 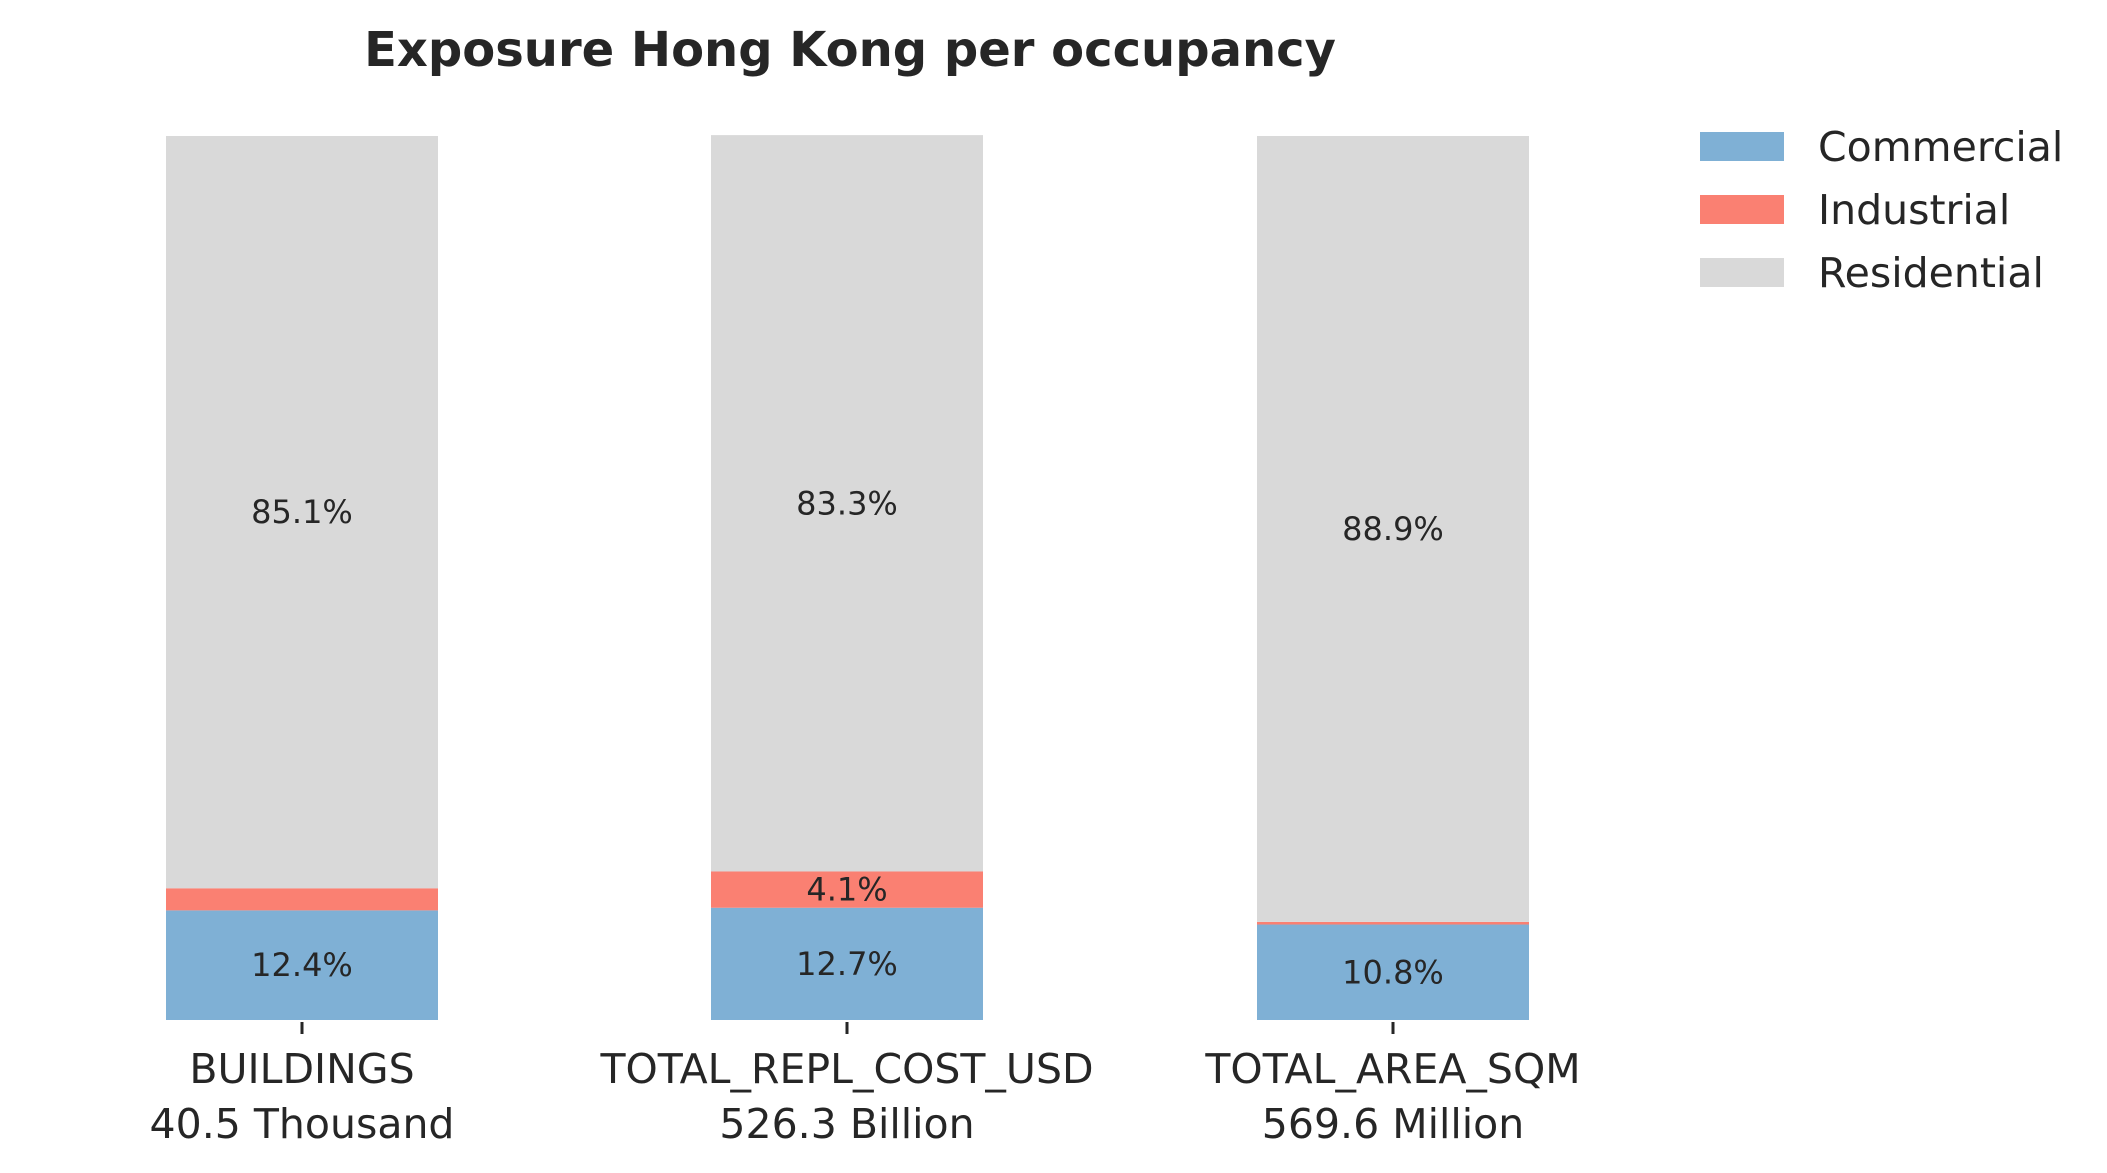 I want to click on data-label-commercial-2: 10.8%, so click(x=1393, y=972).